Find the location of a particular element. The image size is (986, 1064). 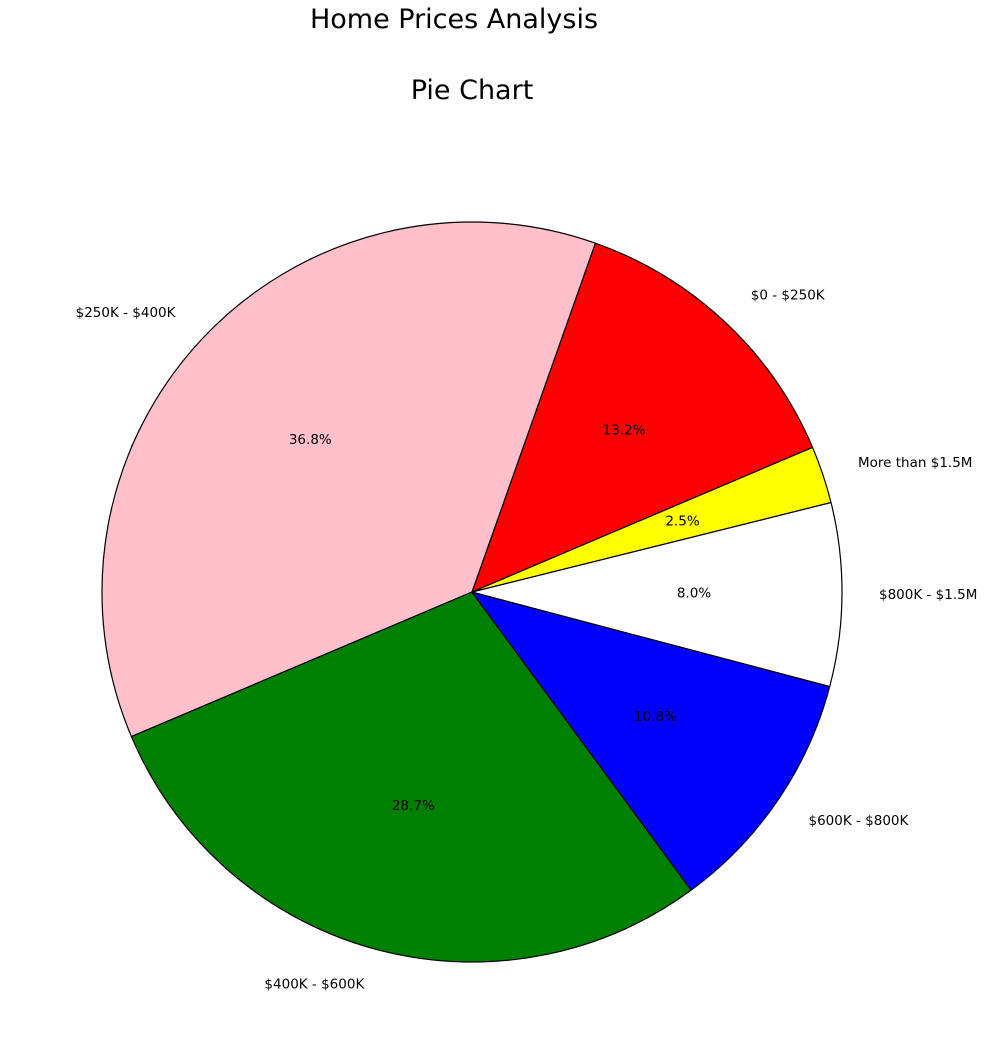

pie-percent-label-3: 10.8% is located at coordinates (655, 717).